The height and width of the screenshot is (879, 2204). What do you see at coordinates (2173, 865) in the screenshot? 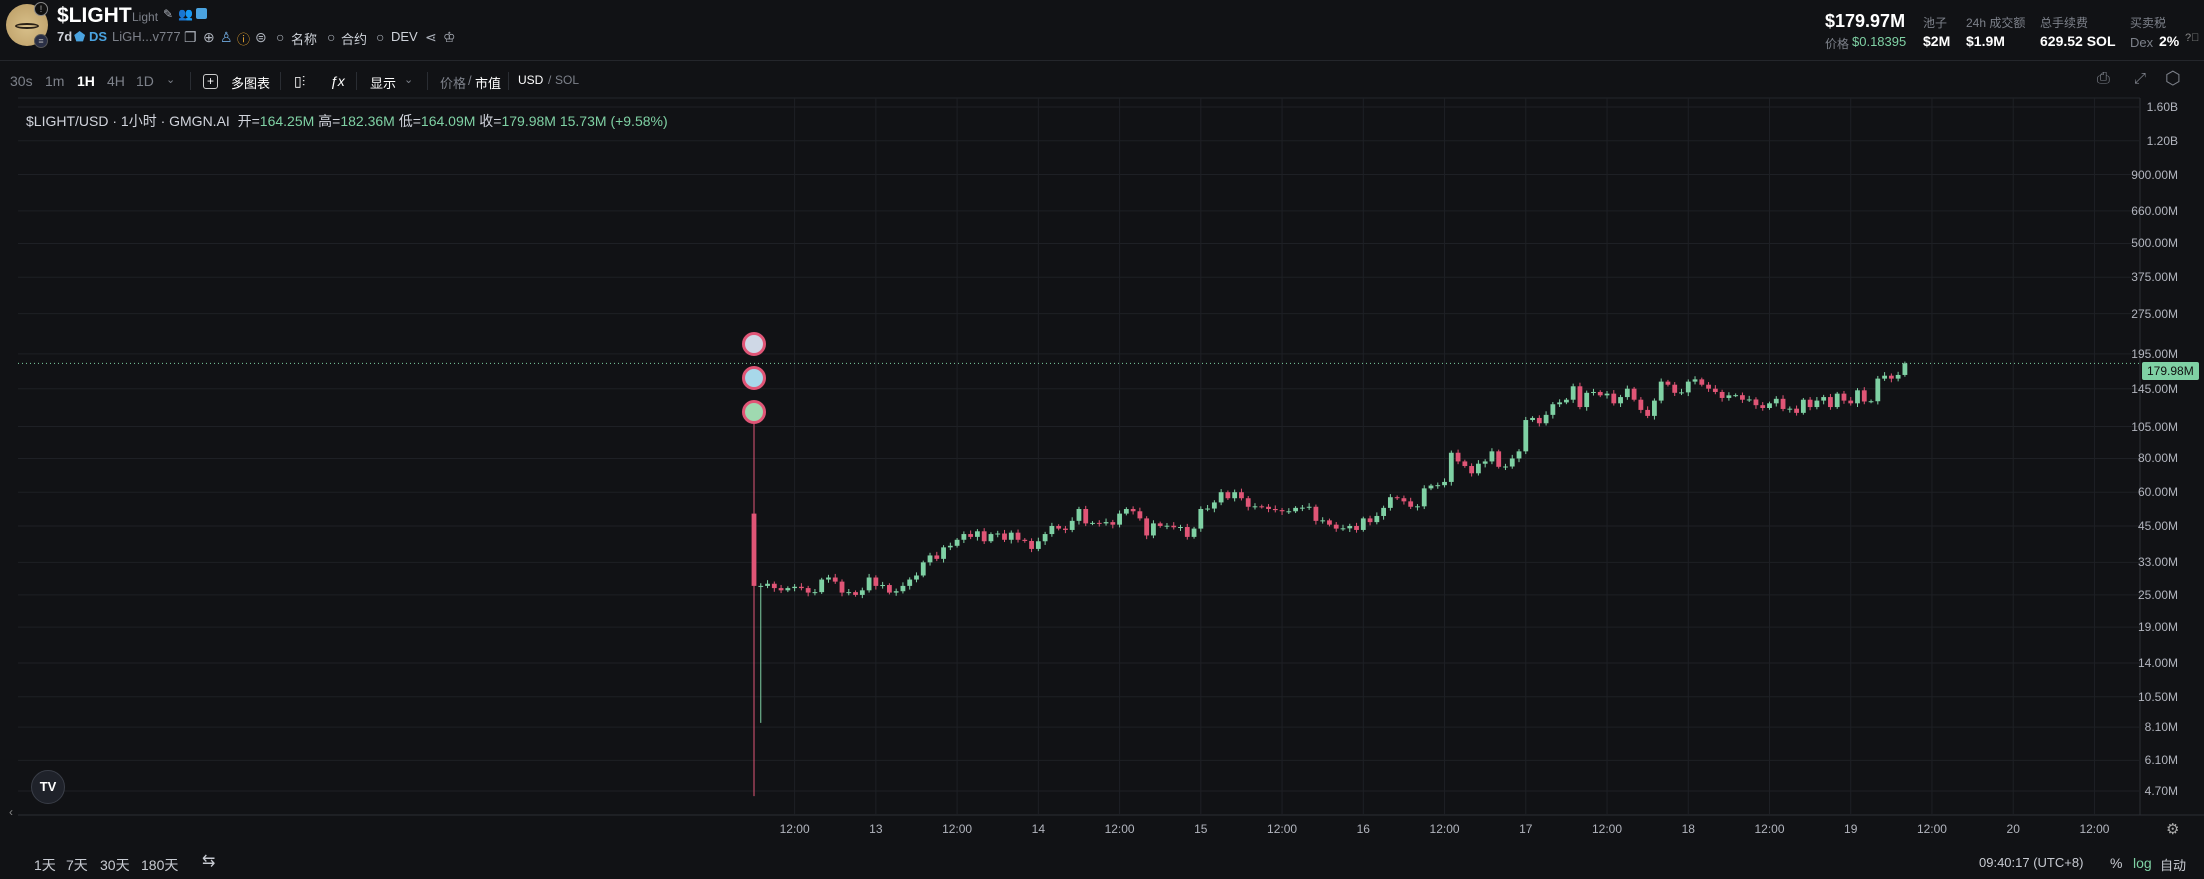
I see `auto-toggle: 自动` at bounding box center [2173, 865].